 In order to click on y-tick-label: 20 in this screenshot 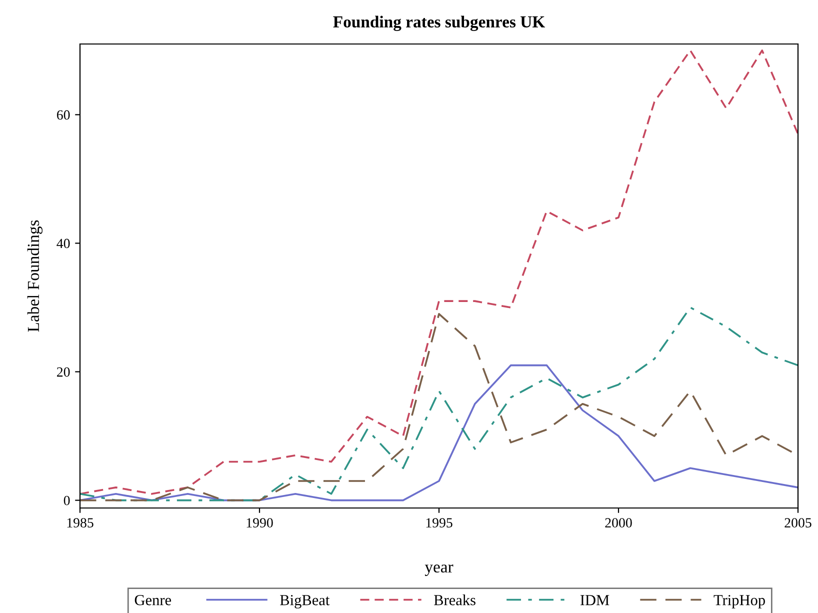, I will do `click(63, 372)`.